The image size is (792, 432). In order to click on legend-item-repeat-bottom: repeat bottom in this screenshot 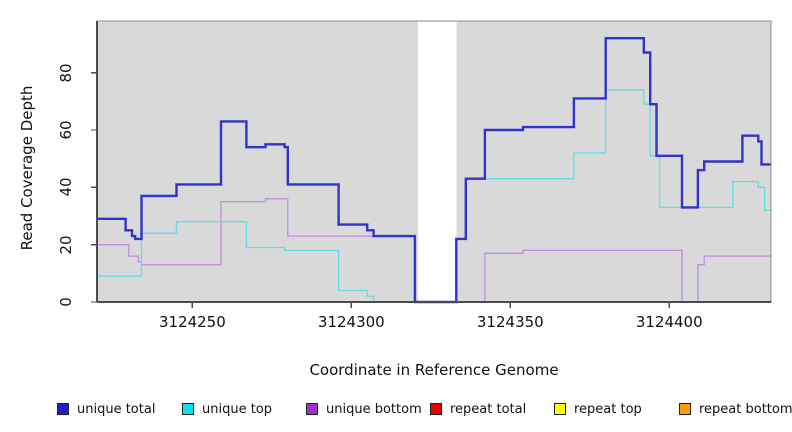, I will do `click(735, 409)`.